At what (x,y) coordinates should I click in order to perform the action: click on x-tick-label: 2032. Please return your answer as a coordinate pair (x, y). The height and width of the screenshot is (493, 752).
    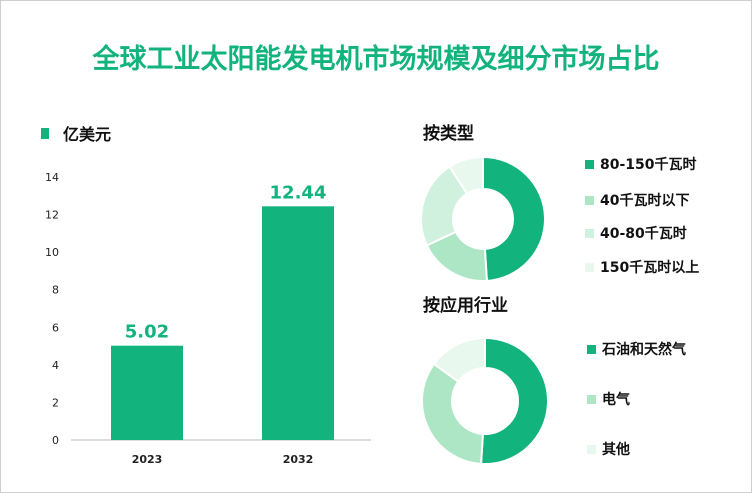
    Looking at the image, I should click on (298, 459).